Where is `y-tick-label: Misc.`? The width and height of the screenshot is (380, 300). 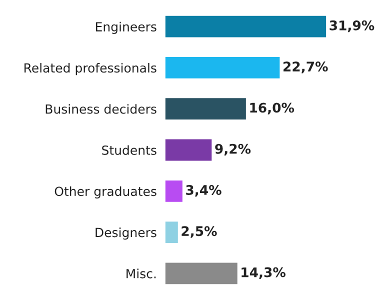
y-tick-label: Misc. is located at coordinates (141, 273).